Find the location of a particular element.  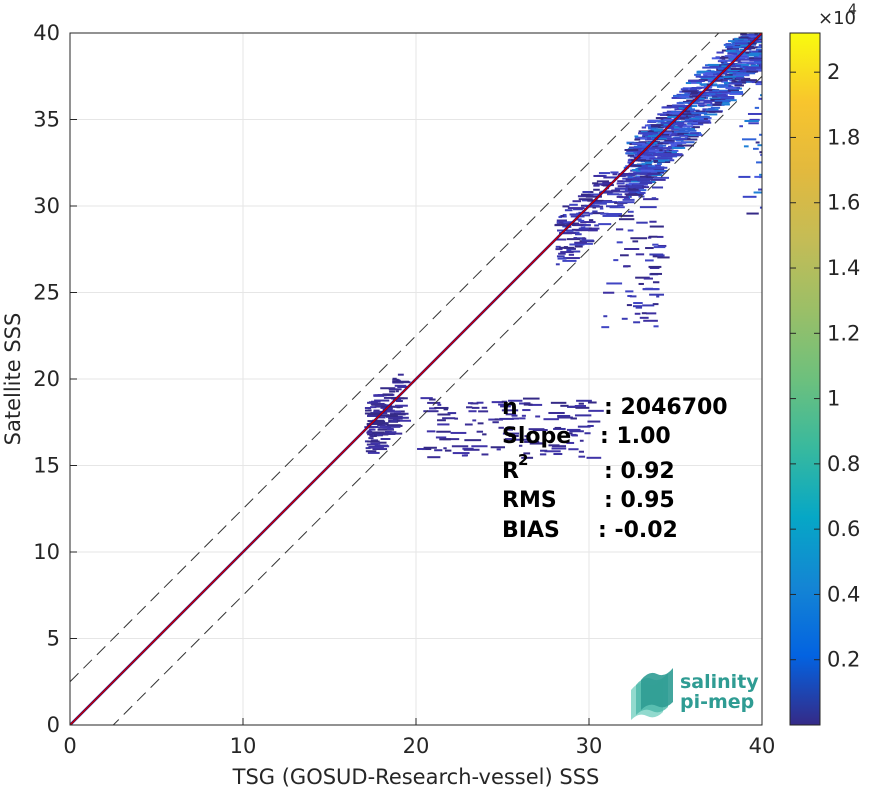

x-tick-label: 20 is located at coordinates (416, 746).